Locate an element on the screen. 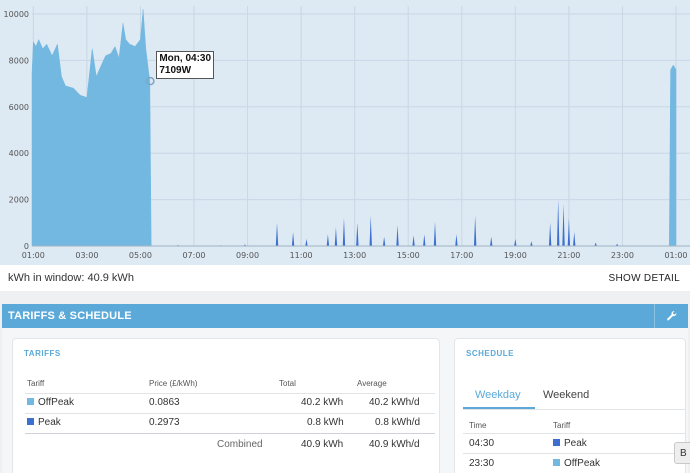 The height and width of the screenshot is (473, 690). col-tariff: Tariff is located at coordinates (36, 383).